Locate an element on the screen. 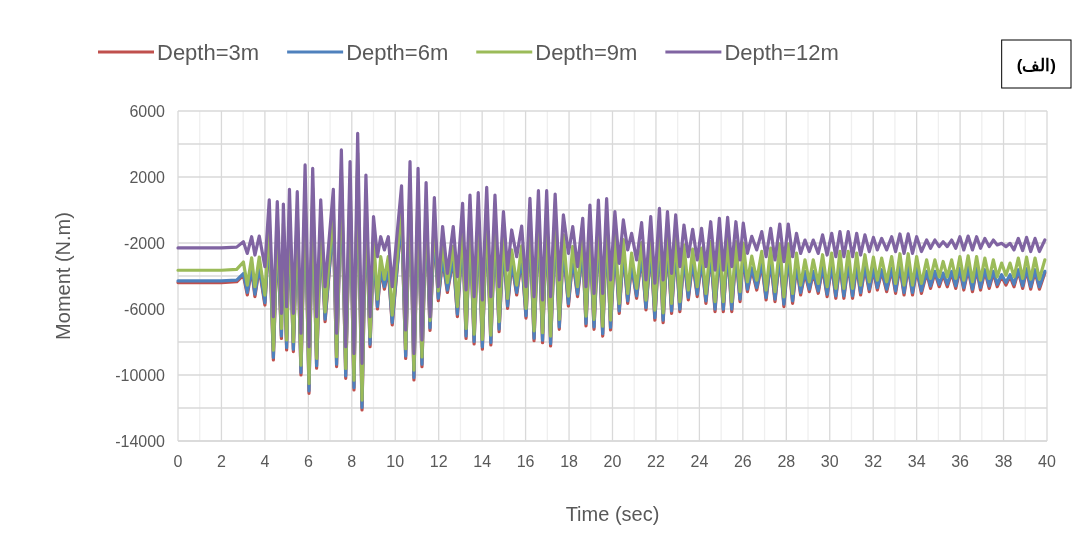 The height and width of the screenshot is (554, 1075). y-tick-label: -6000 is located at coordinates (145, 309).